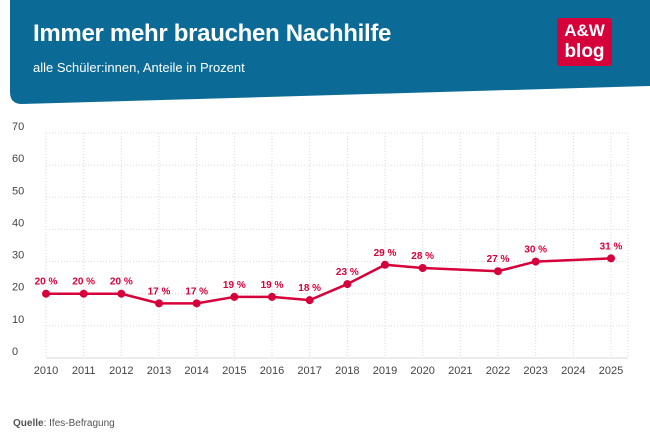 The image size is (650, 433). I want to click on data-label: 23 %, so click(347, 272).